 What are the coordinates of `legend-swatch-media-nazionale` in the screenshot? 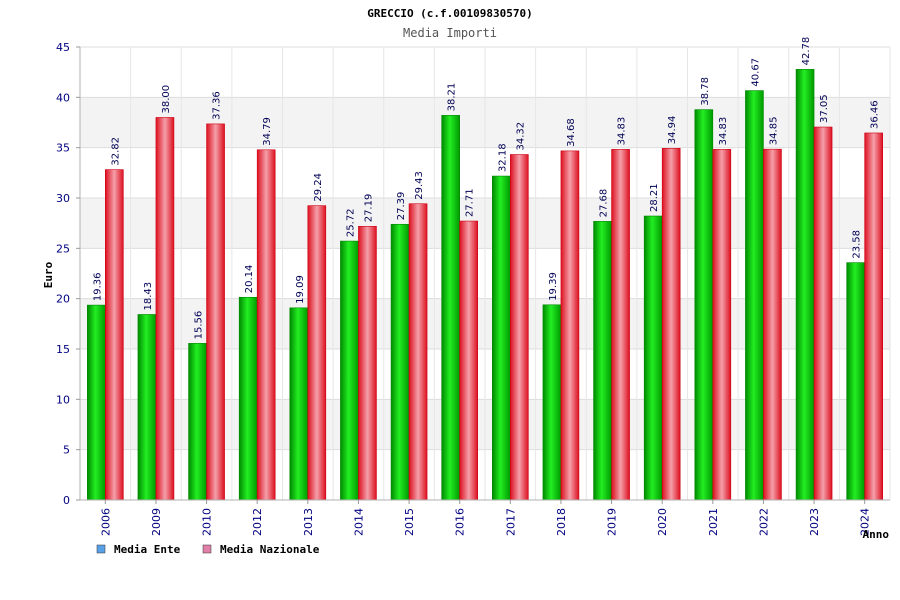 It's located at (207, 549).